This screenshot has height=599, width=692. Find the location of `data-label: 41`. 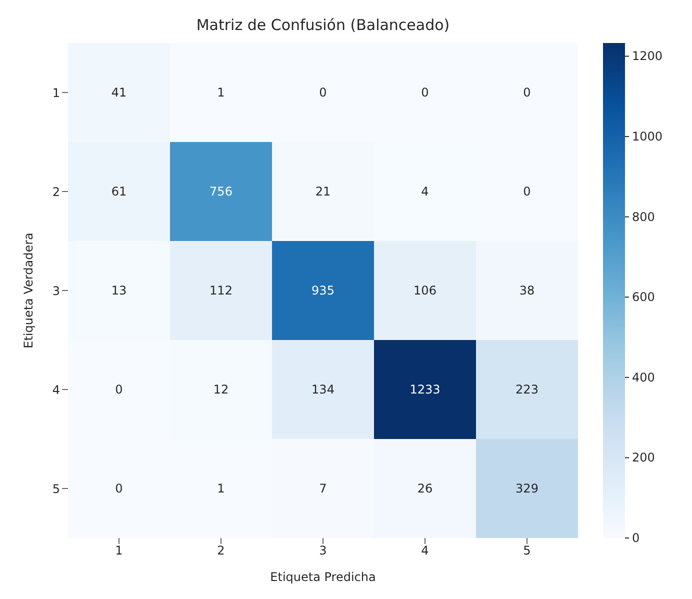

data-label: 41 is located at coordinates (119, 93).